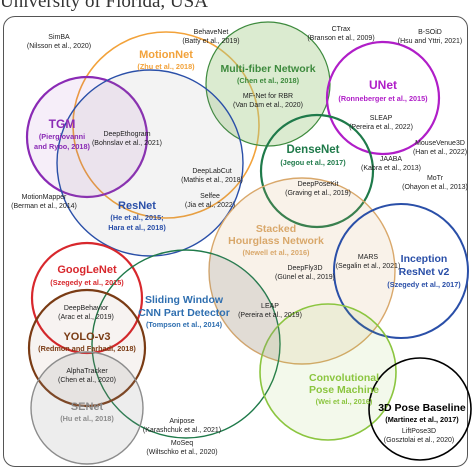  I want to click on densenet-cite: (Jegou et al., 2017), so click(313, 162).